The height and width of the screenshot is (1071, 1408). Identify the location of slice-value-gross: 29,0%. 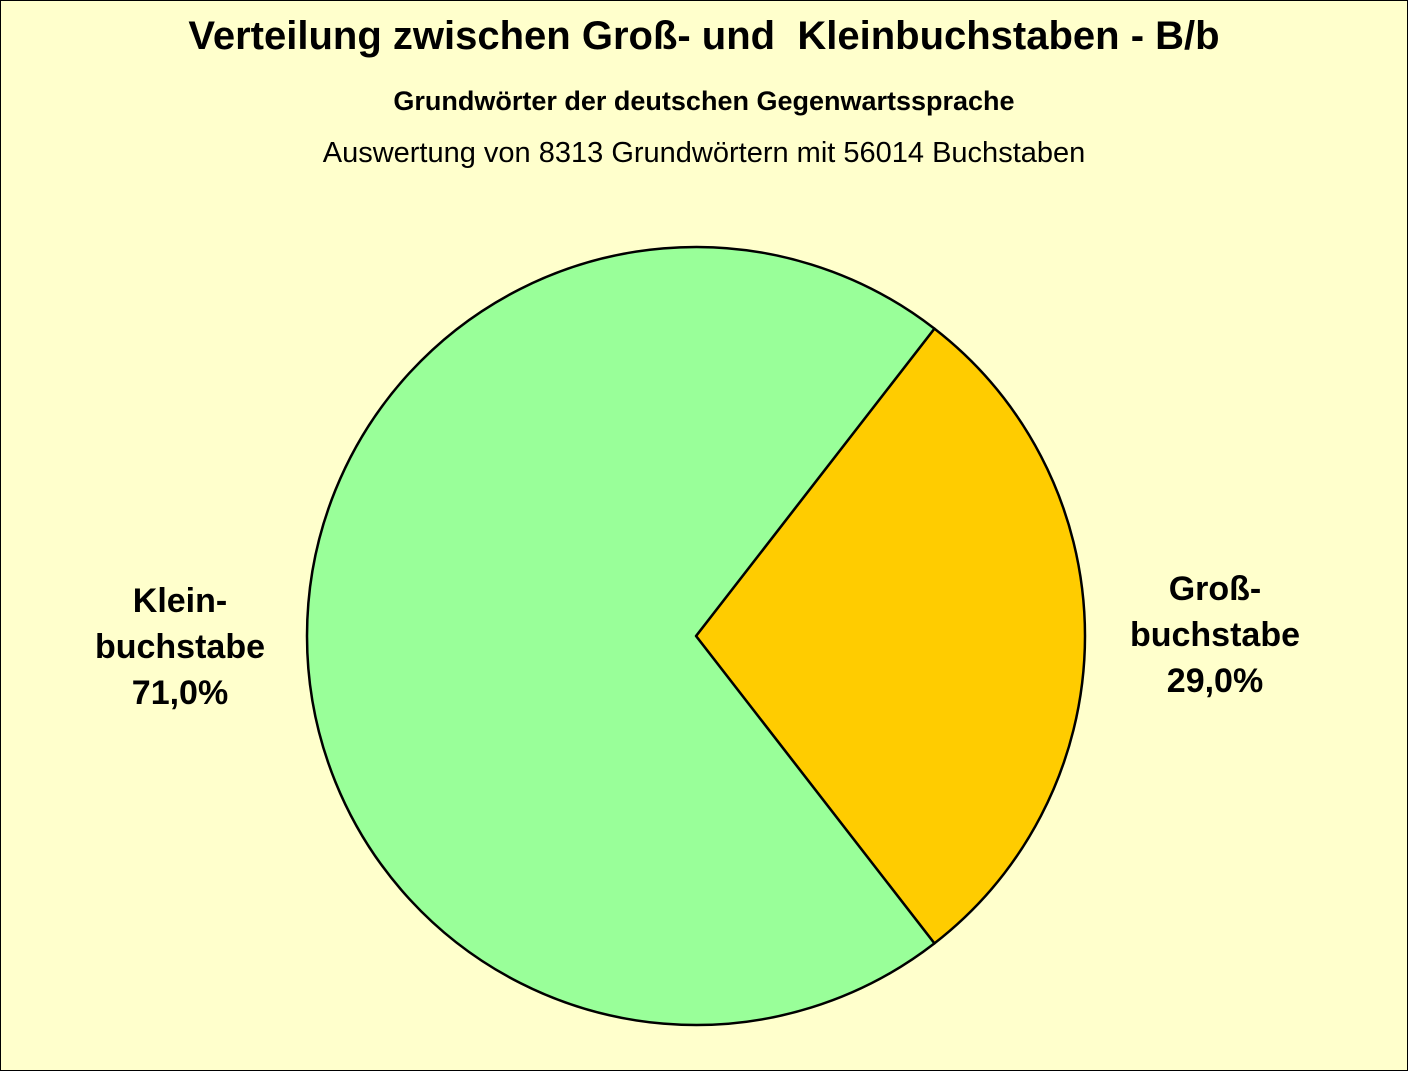
(1215, 681).